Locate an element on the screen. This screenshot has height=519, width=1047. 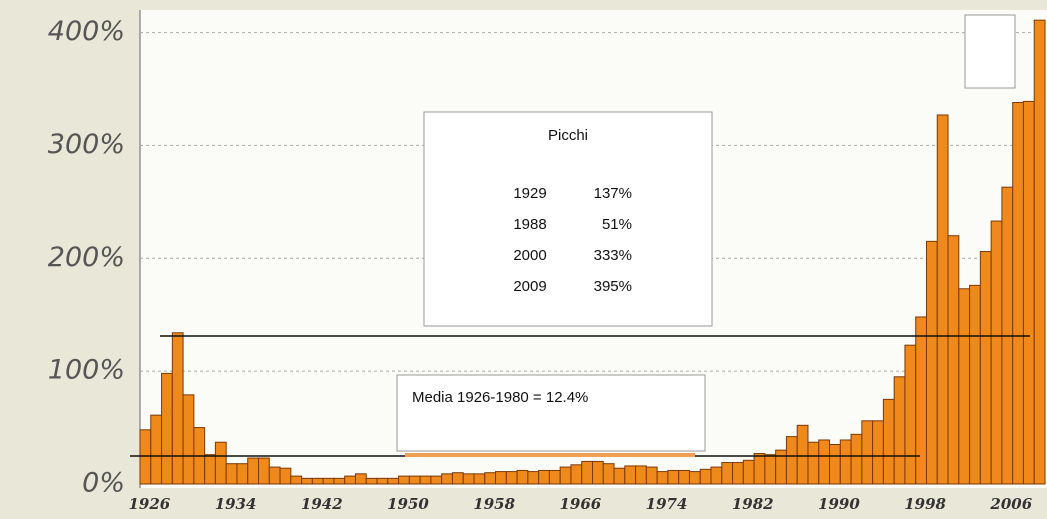
x-tick-label: 1974 is located at coordinates (667, 504).